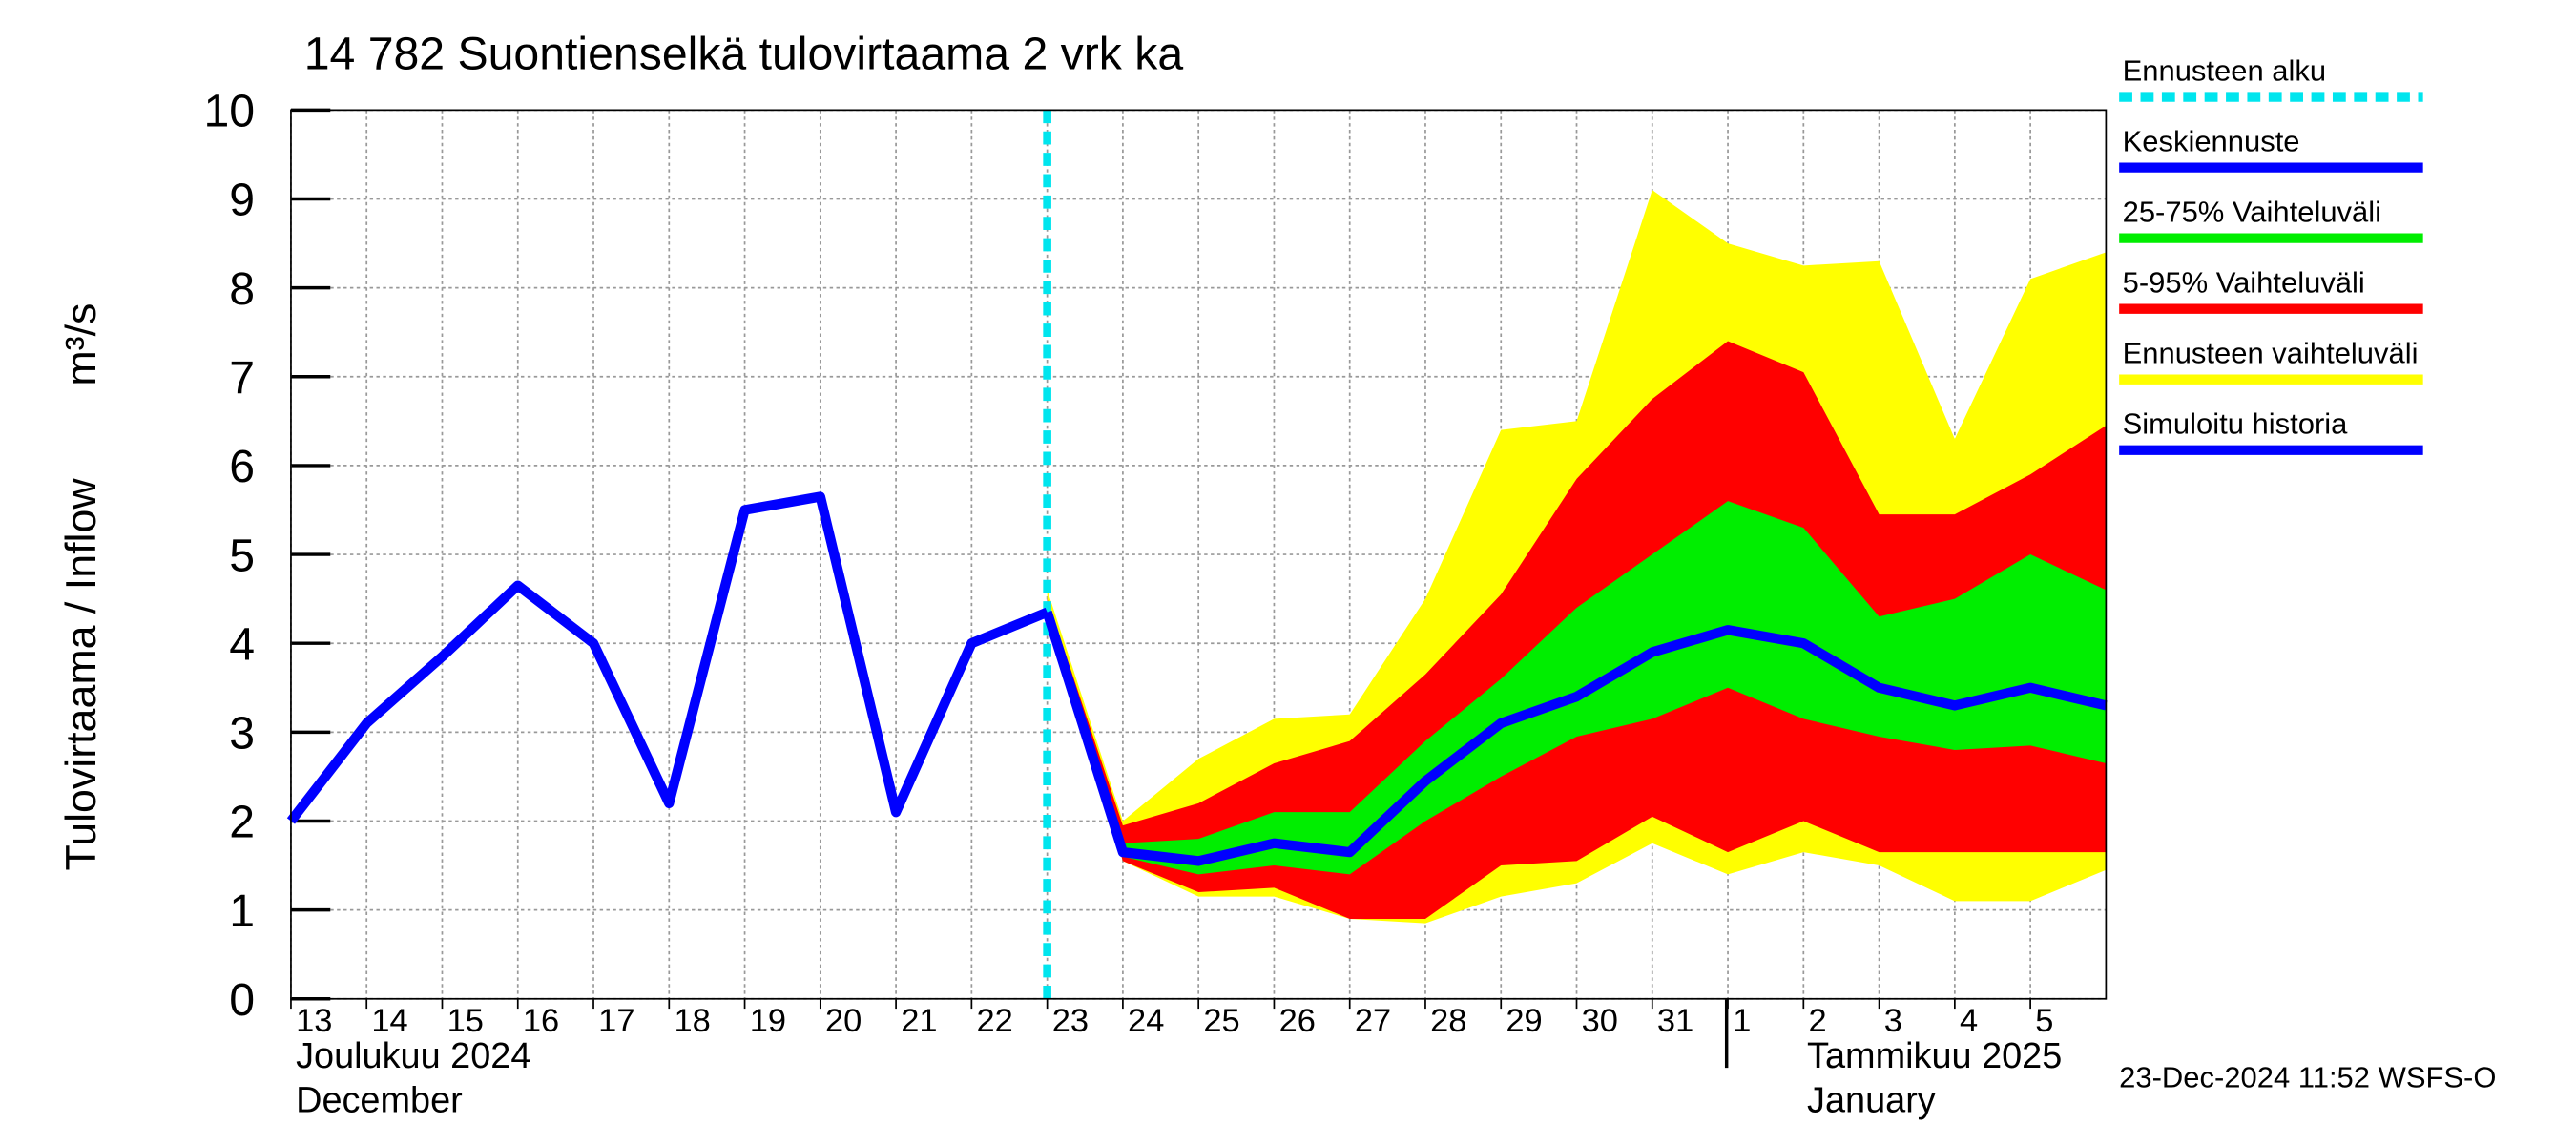  What do you see at coordinates (1893, 1021) in the screenshot?
I see `x-tick-label: 3` at bounding box center [1893, 1021].